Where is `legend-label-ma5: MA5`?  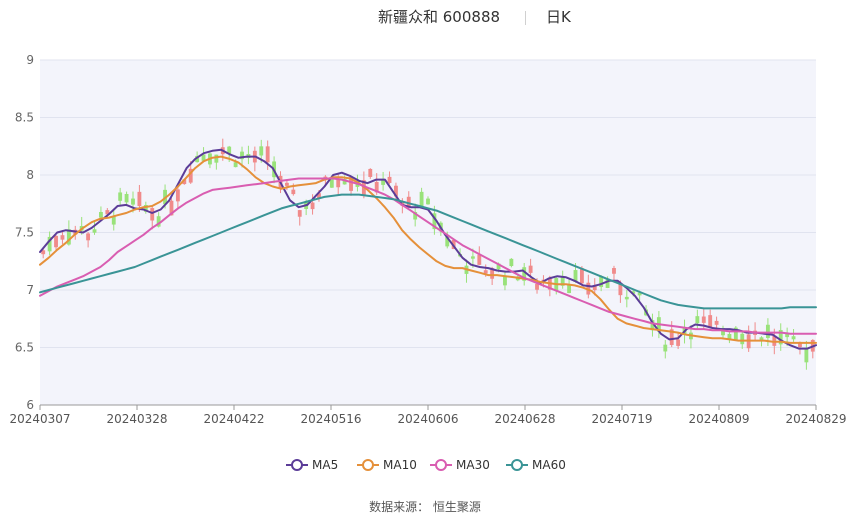 legend-label-ma5: MA5 is located at coordinates (325, 465).